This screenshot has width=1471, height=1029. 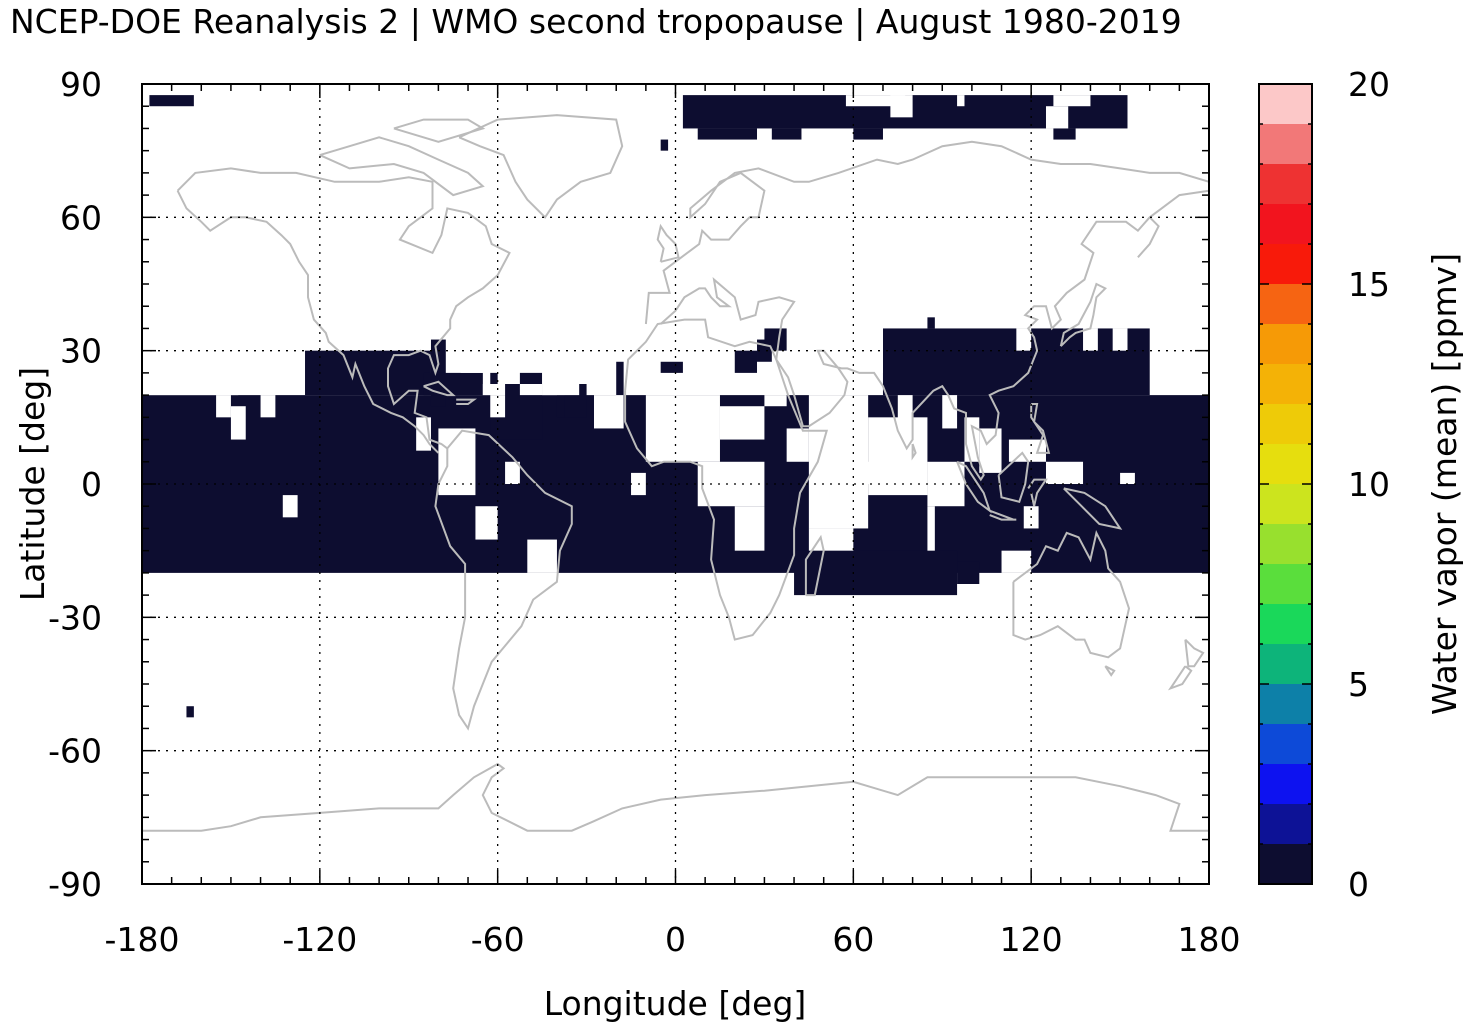 What do you see at coordinates (81, 217) in the screenshot?
I see `y-tick-label: 60` at bounding box center [81, 217].